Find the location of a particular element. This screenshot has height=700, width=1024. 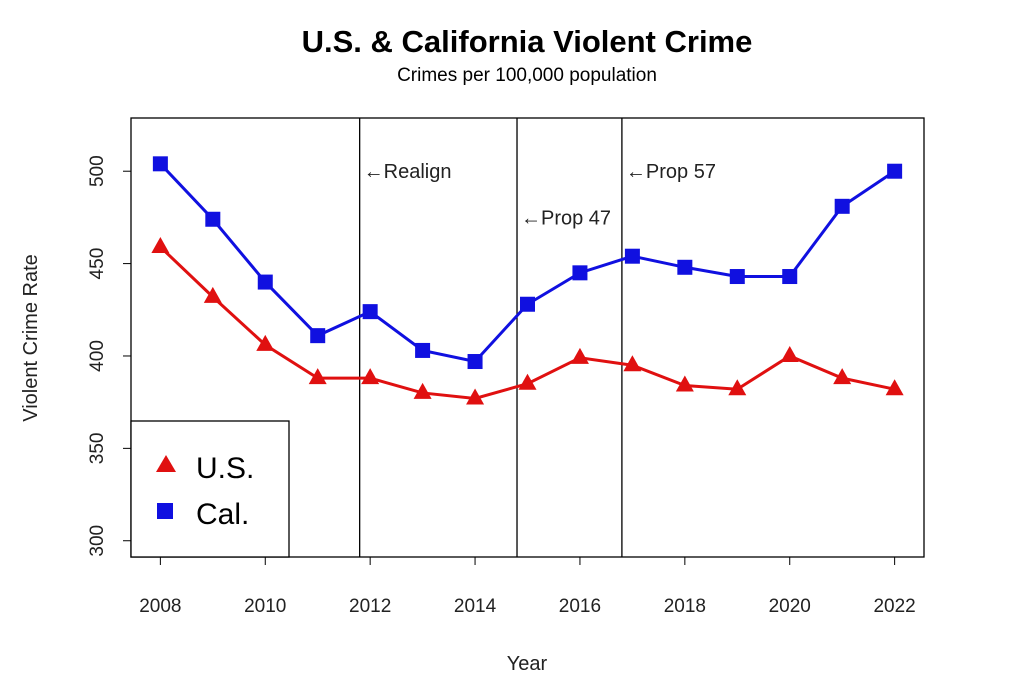

annotation-label: ←Realign is located at coordinates (408, 172).